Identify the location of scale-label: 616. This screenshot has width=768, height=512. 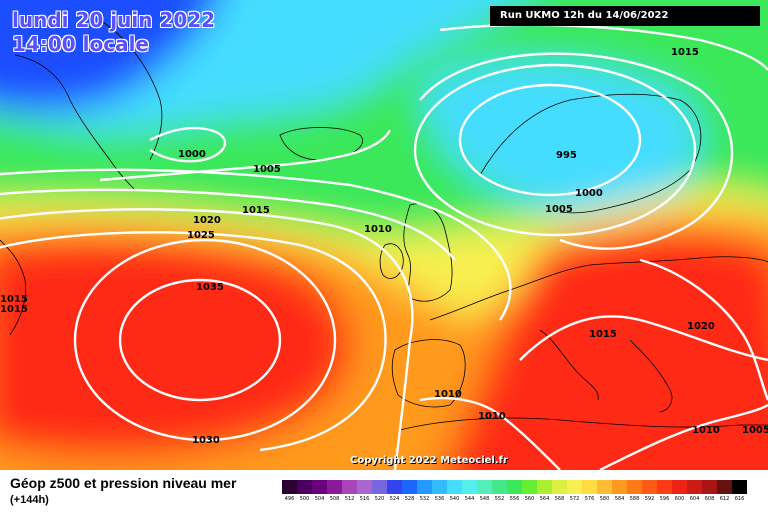
(739, 499).